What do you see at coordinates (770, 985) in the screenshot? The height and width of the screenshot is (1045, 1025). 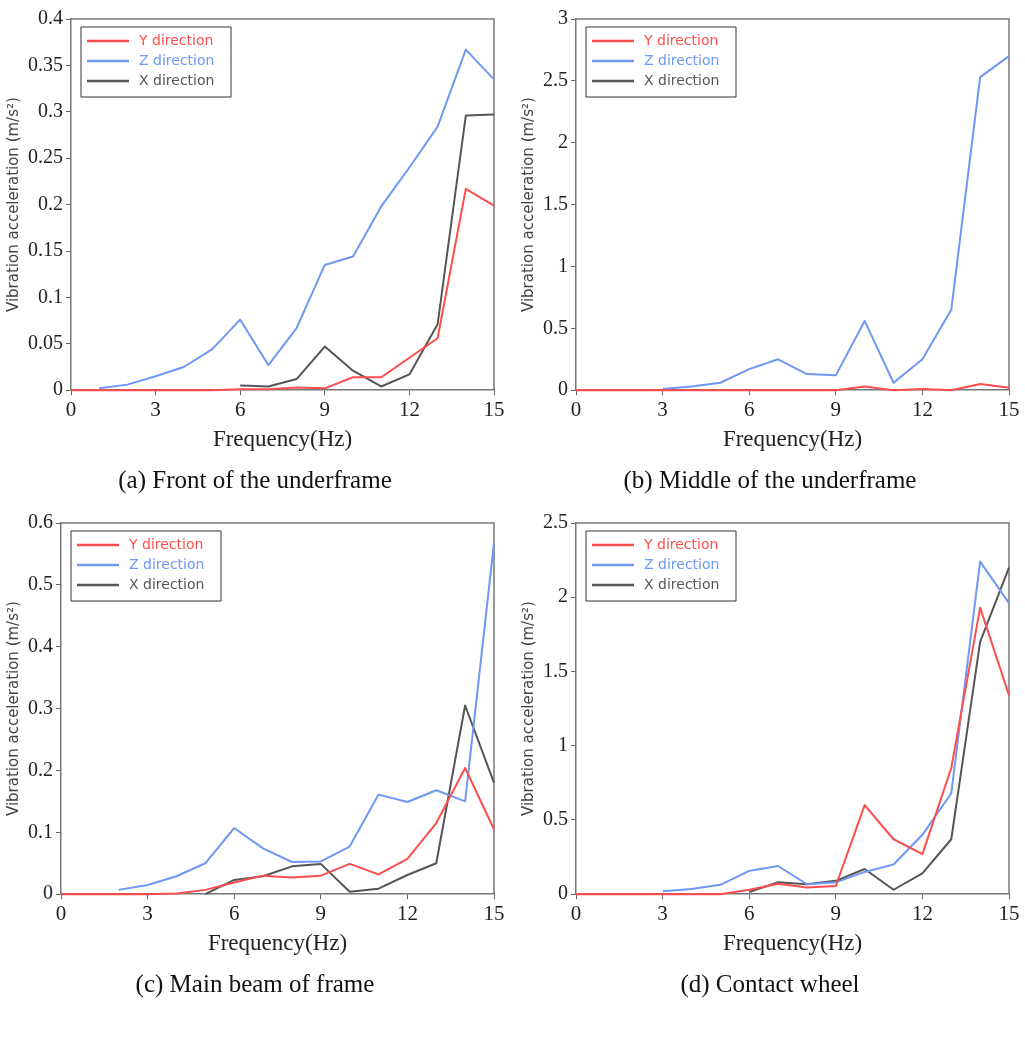 I see `text: (d) Contact wheel` at bounding box center [770, 985].